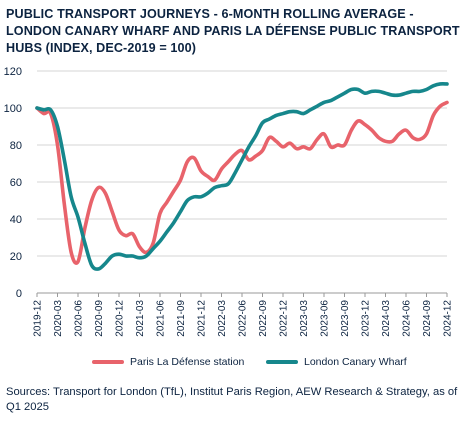 The width and height of the screenshot is (476, 427). Describe the element at coordinates (345, 318) in the screenshot. I see `x-tick-label: 2023-09` at that location.